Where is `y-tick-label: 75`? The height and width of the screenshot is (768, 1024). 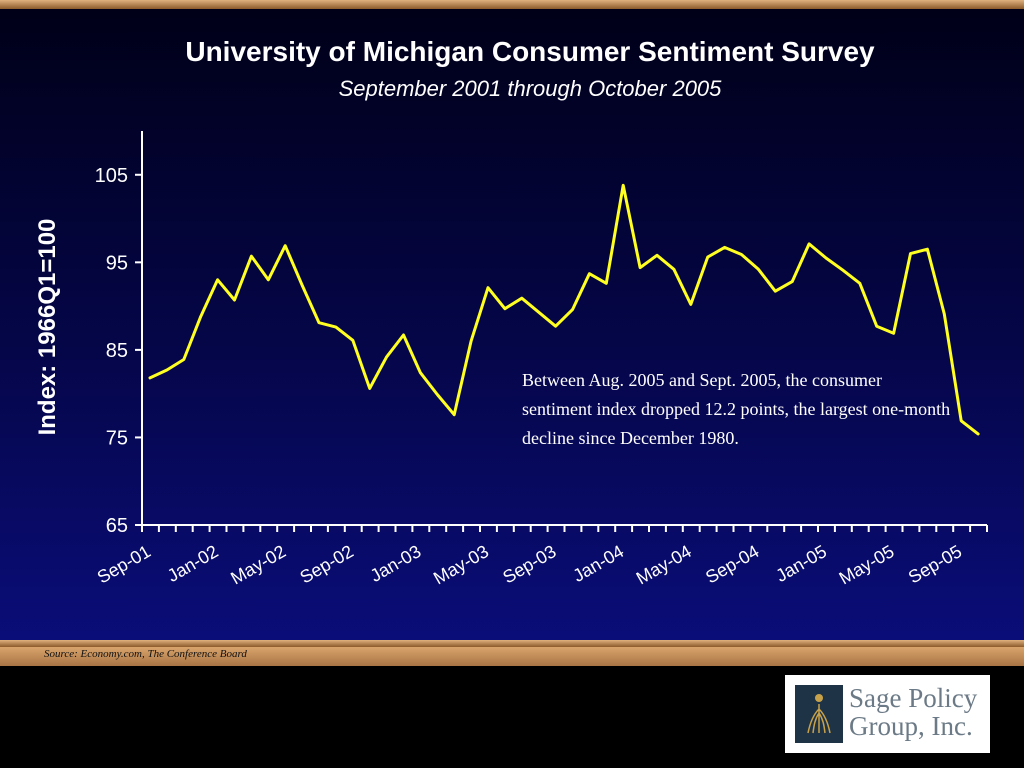
y-tick-label: 75 is located at coordinates (117, 438).